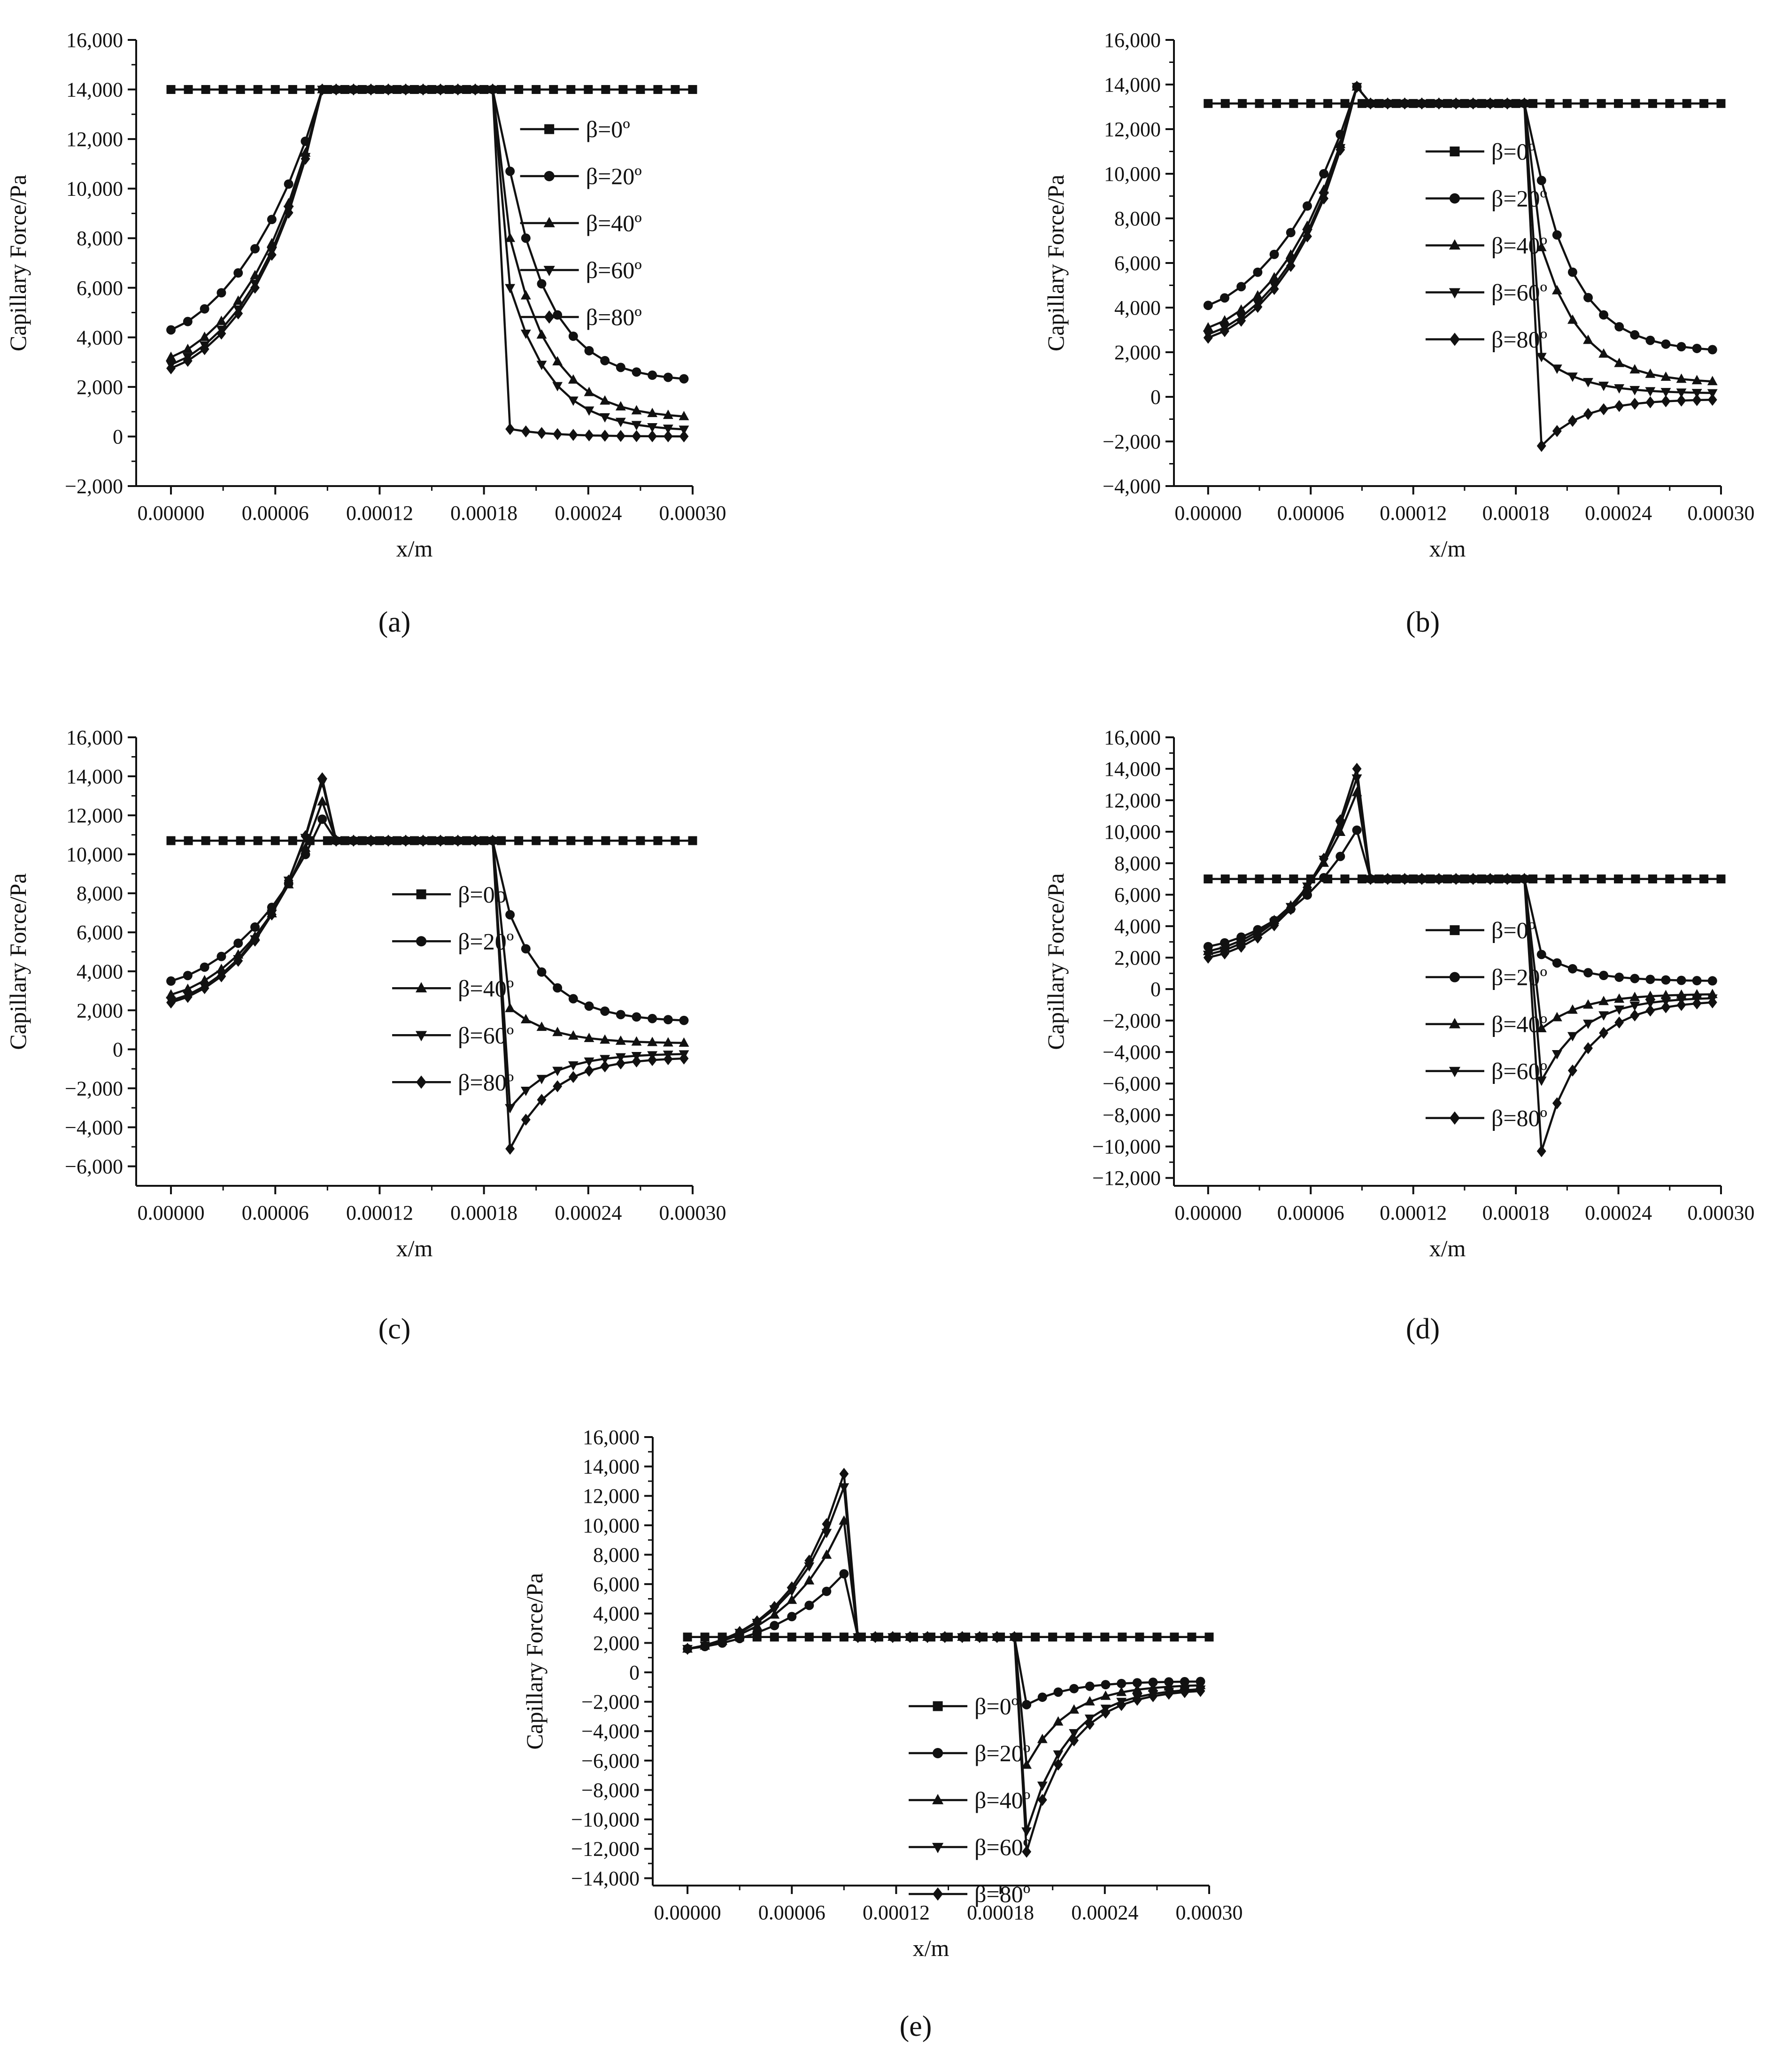 This screenshot has height=2072, width=1775. What do you see at coordinates (1519, 1024) in the screenshot?
I see `legend-label: β=40º` at bounding box center [1519, 1024].